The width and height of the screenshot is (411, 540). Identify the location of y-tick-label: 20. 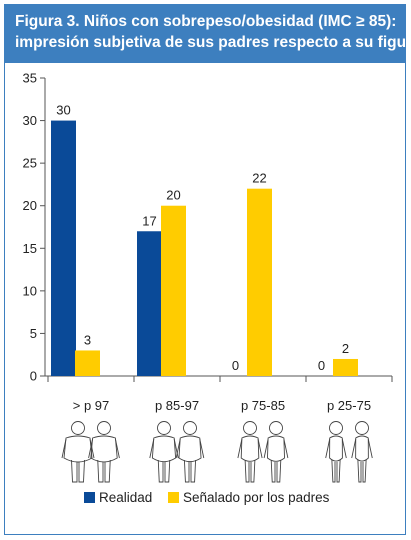
(30, 205).